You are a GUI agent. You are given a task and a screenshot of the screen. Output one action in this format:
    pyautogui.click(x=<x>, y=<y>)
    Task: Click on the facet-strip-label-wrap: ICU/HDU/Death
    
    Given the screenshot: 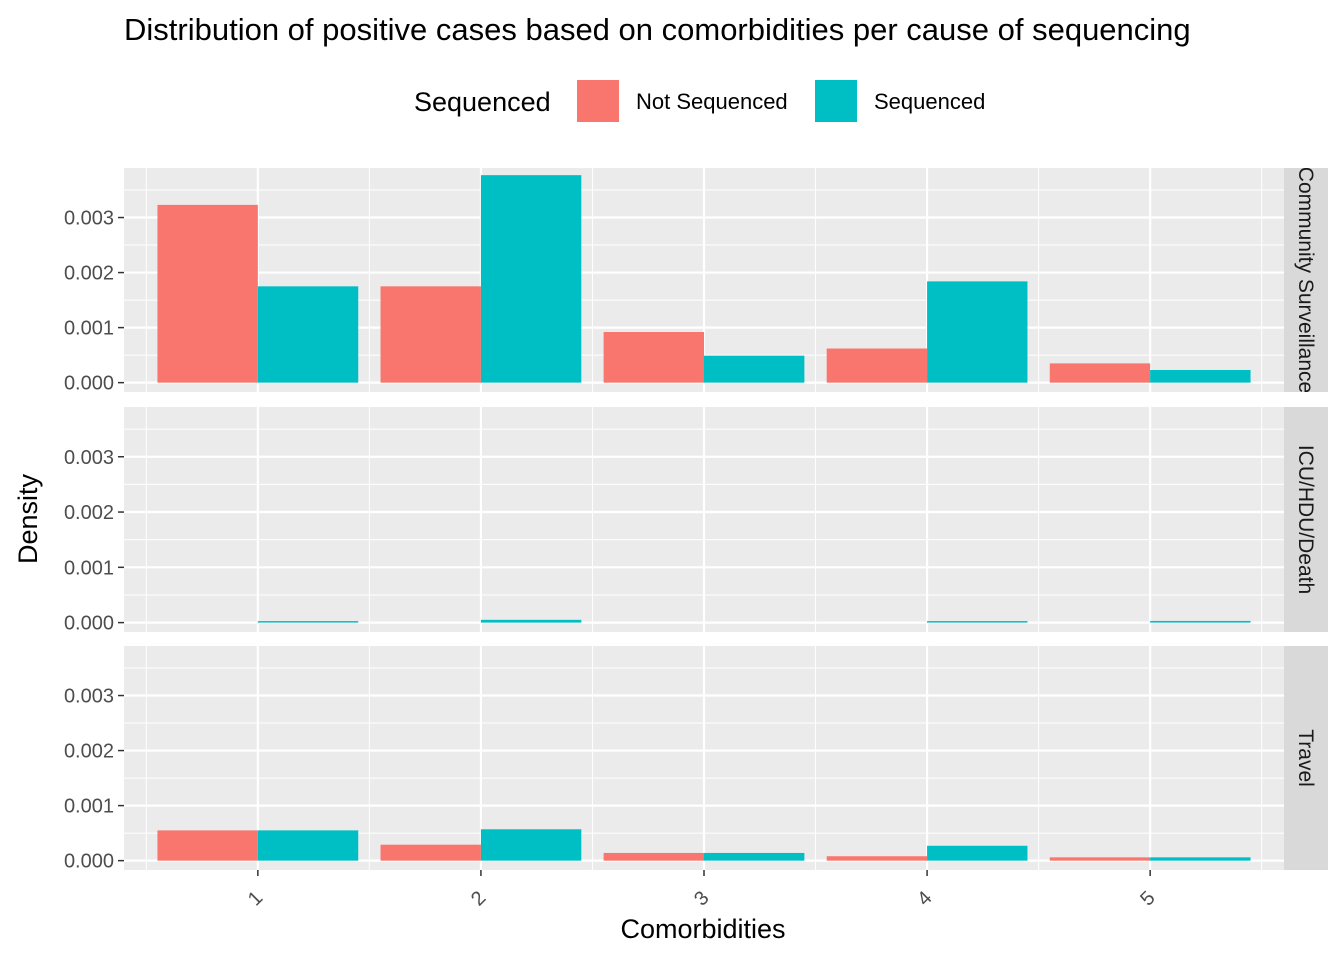 What is the action you would take?
    pyautogui.click(x=1305, y=519)
    